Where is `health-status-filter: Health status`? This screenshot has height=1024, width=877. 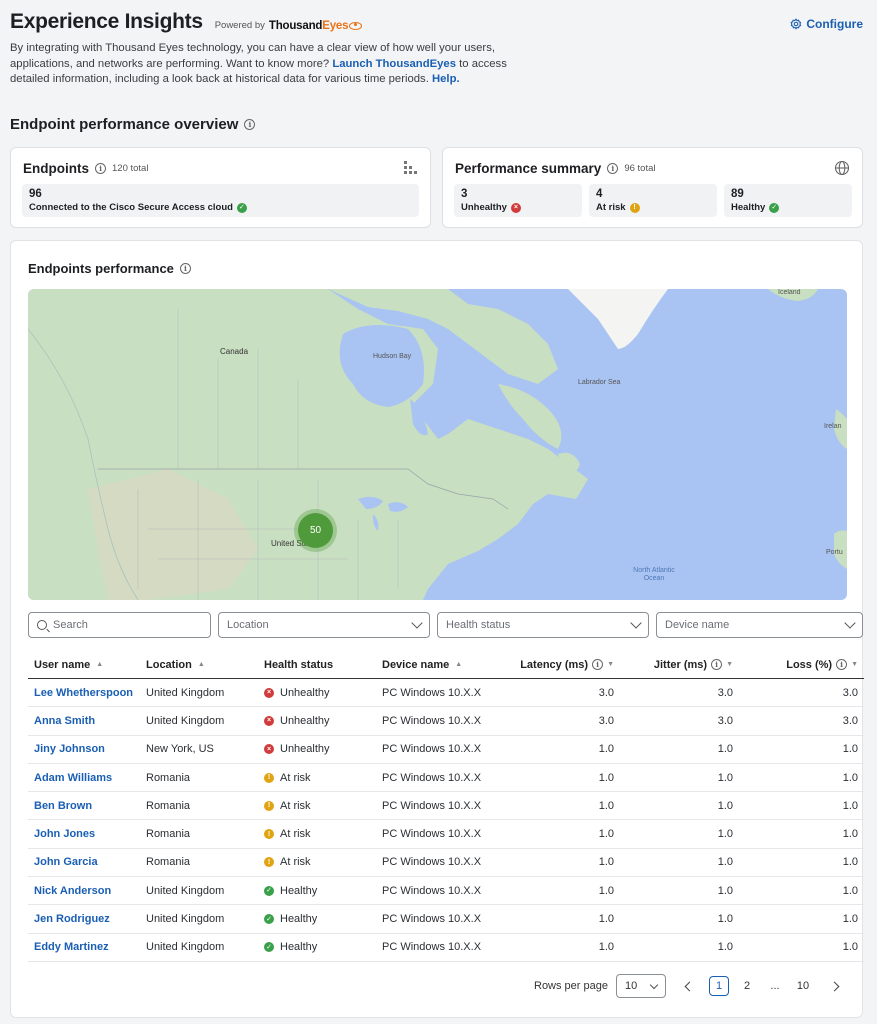 health-status-filter: Health status is located at coordinates (543, 625).